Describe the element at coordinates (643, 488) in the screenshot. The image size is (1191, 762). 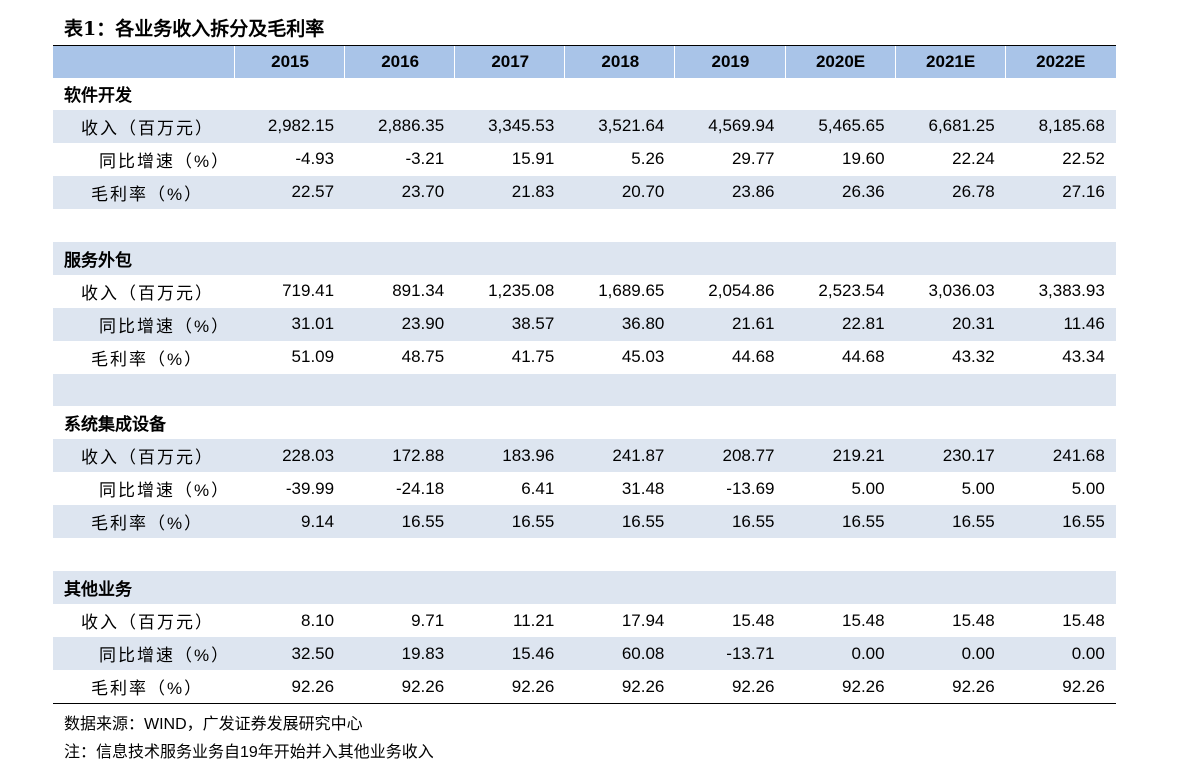
I see `value-cell: 31.48` at that location.